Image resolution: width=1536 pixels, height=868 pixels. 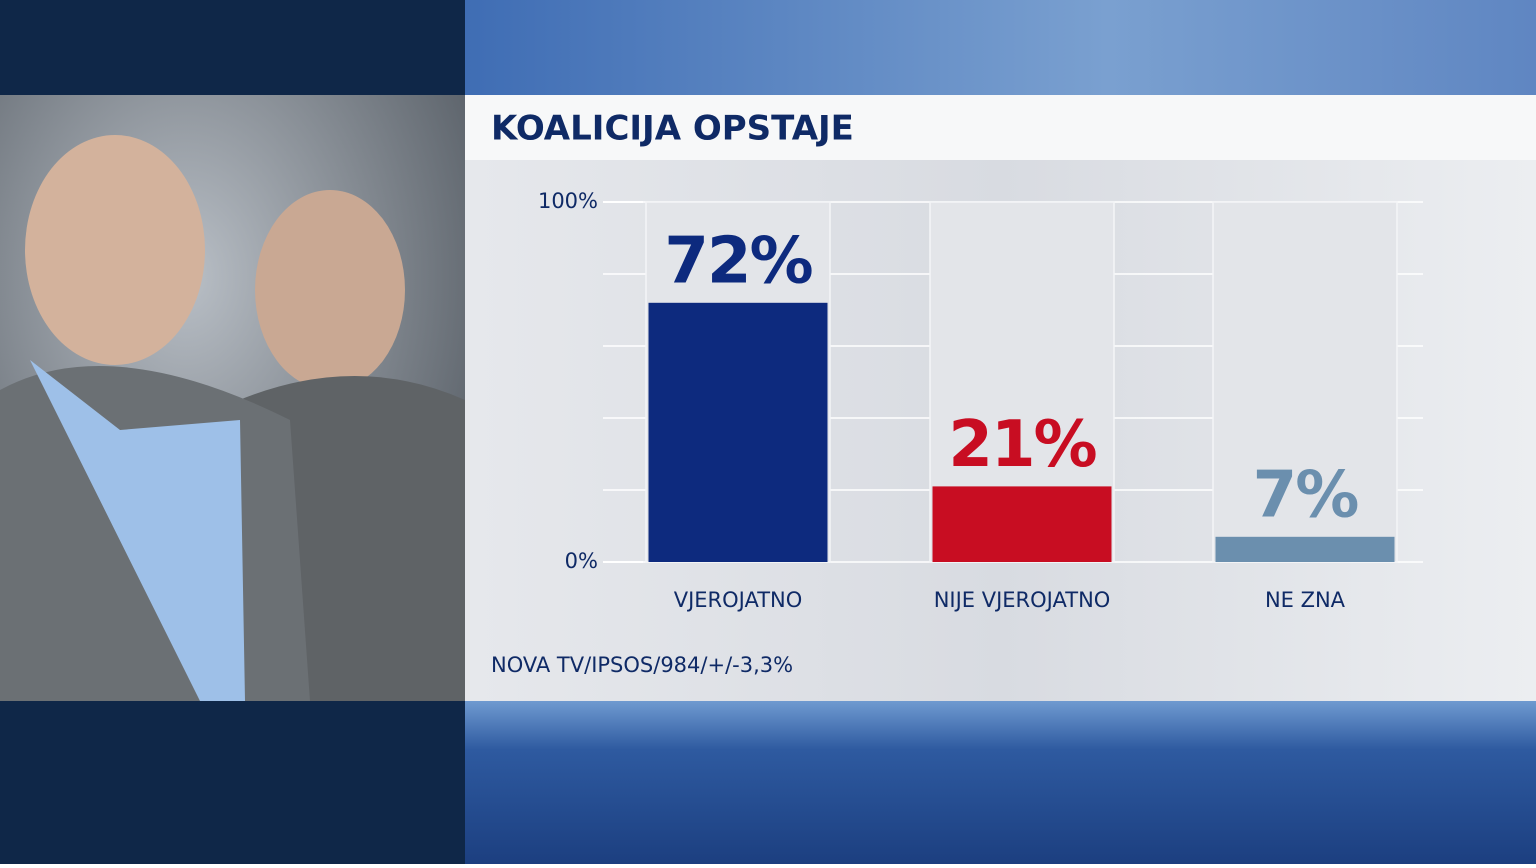 What do you see at coordinates (1306, 495) in the screenshot?
I see `value-label: 7%` at bounding box center [1306, 495].